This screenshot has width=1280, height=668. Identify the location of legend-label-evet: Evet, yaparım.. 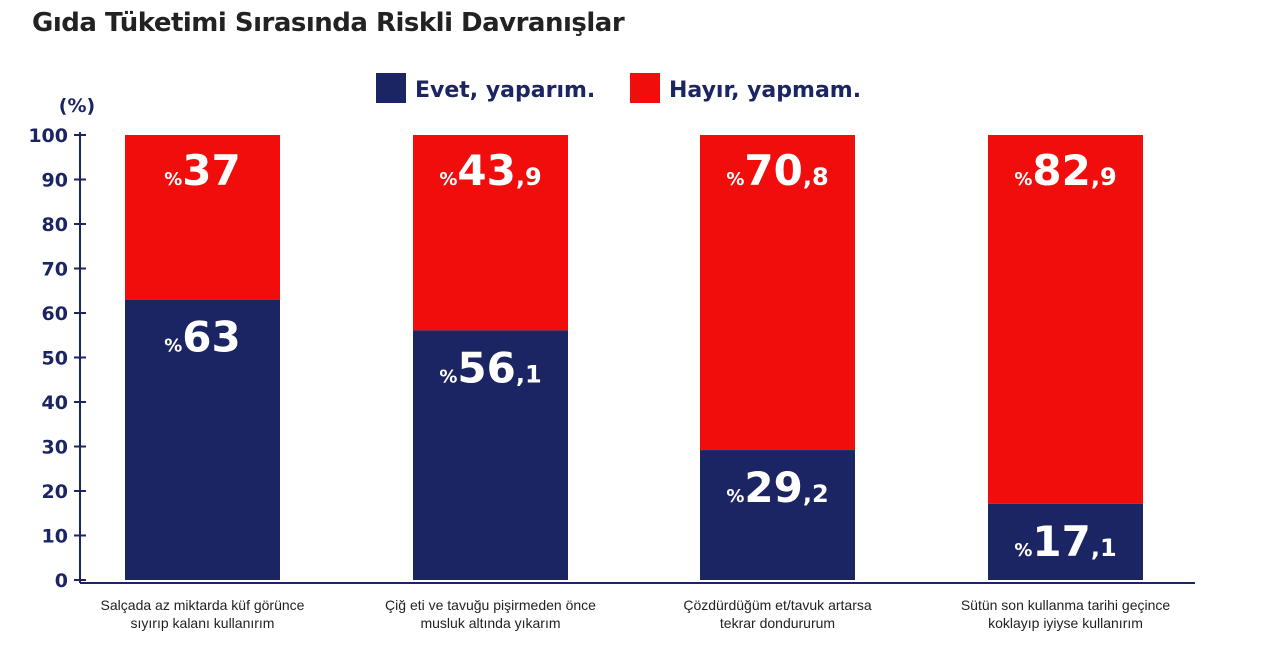
(505, 90).